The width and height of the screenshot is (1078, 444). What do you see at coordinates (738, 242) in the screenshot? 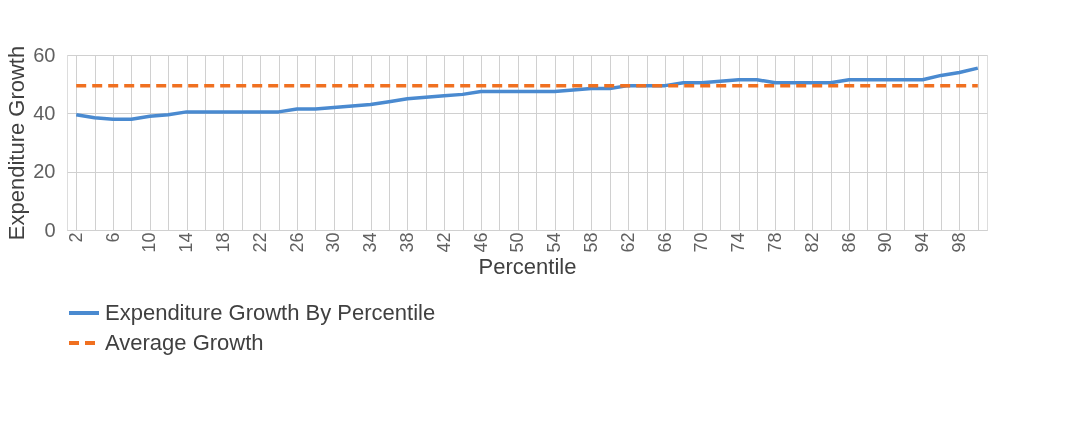
I see `x-tick-label: 74` at bounding box center [738, 242].